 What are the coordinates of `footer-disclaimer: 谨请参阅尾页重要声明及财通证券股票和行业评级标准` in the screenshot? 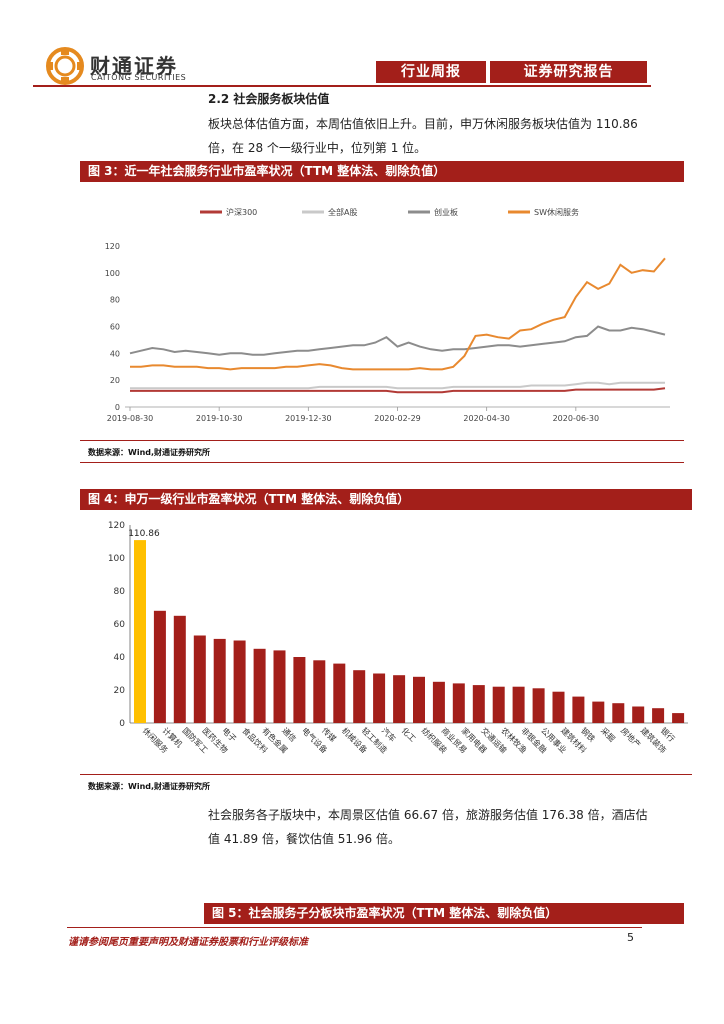 It's located at (188, 942).